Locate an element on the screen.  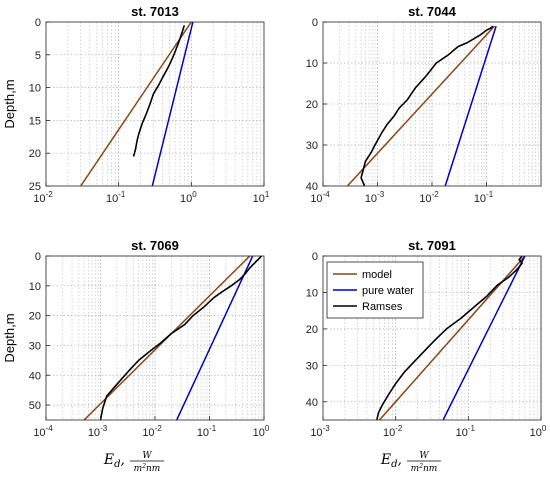
chart-title: st. 7091 is located at coordinates (432, 245).